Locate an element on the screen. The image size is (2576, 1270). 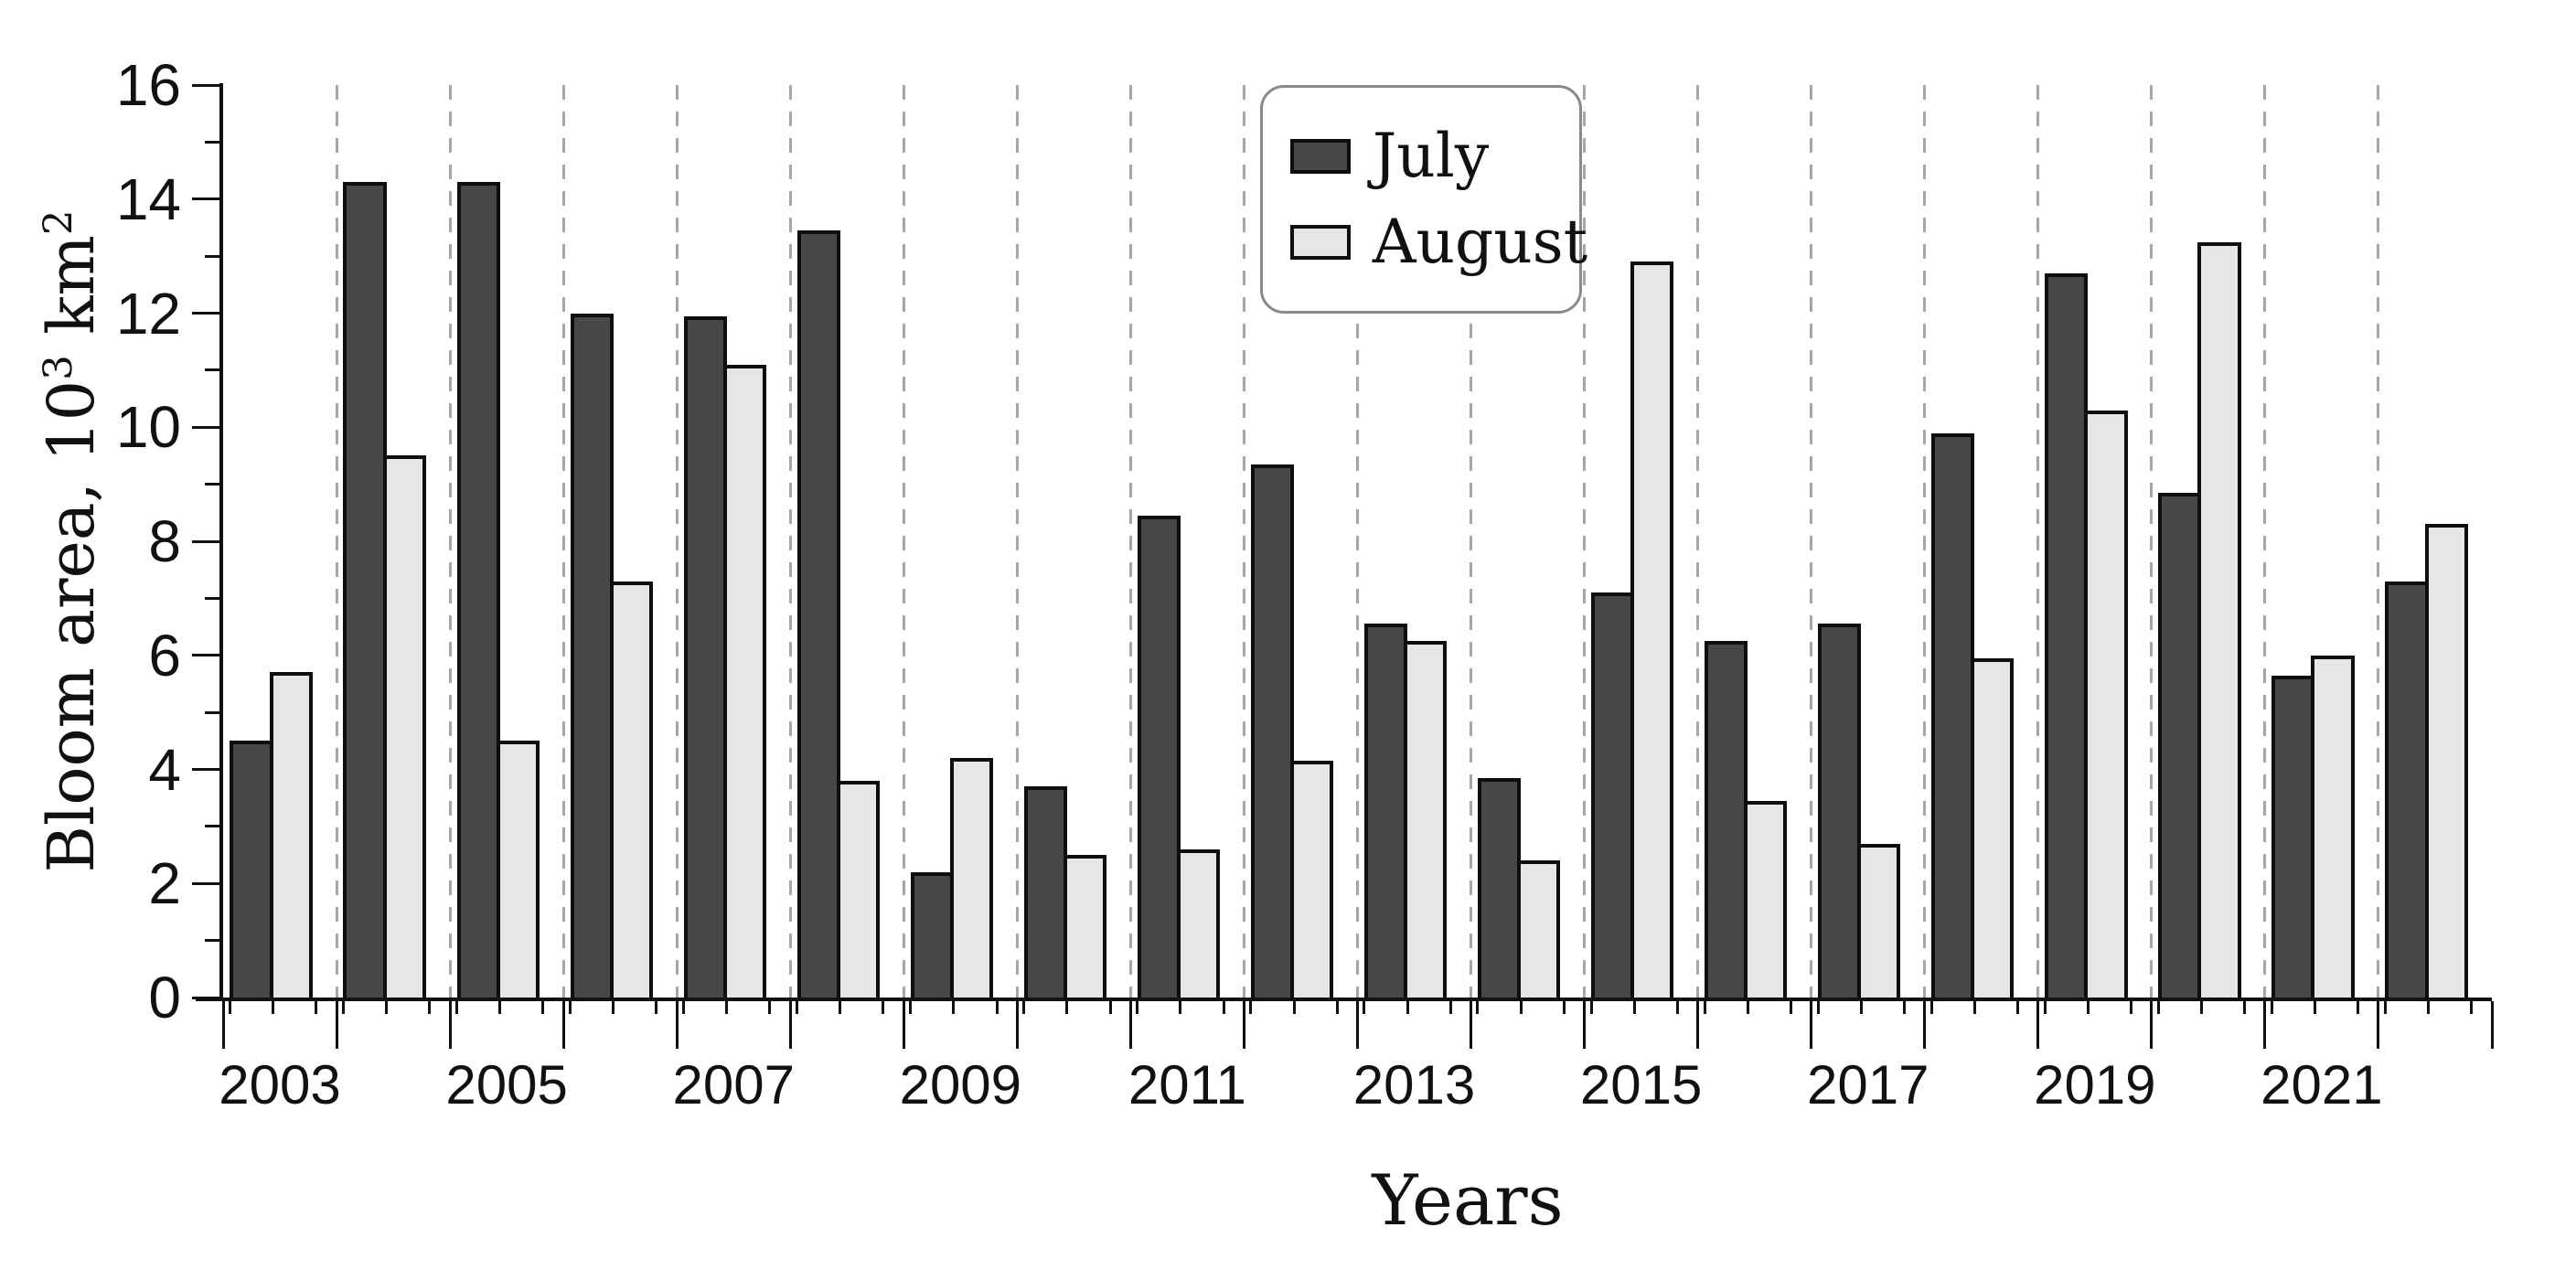
y-axis-title-exponent: 3 is located at coordinates (59, 367).